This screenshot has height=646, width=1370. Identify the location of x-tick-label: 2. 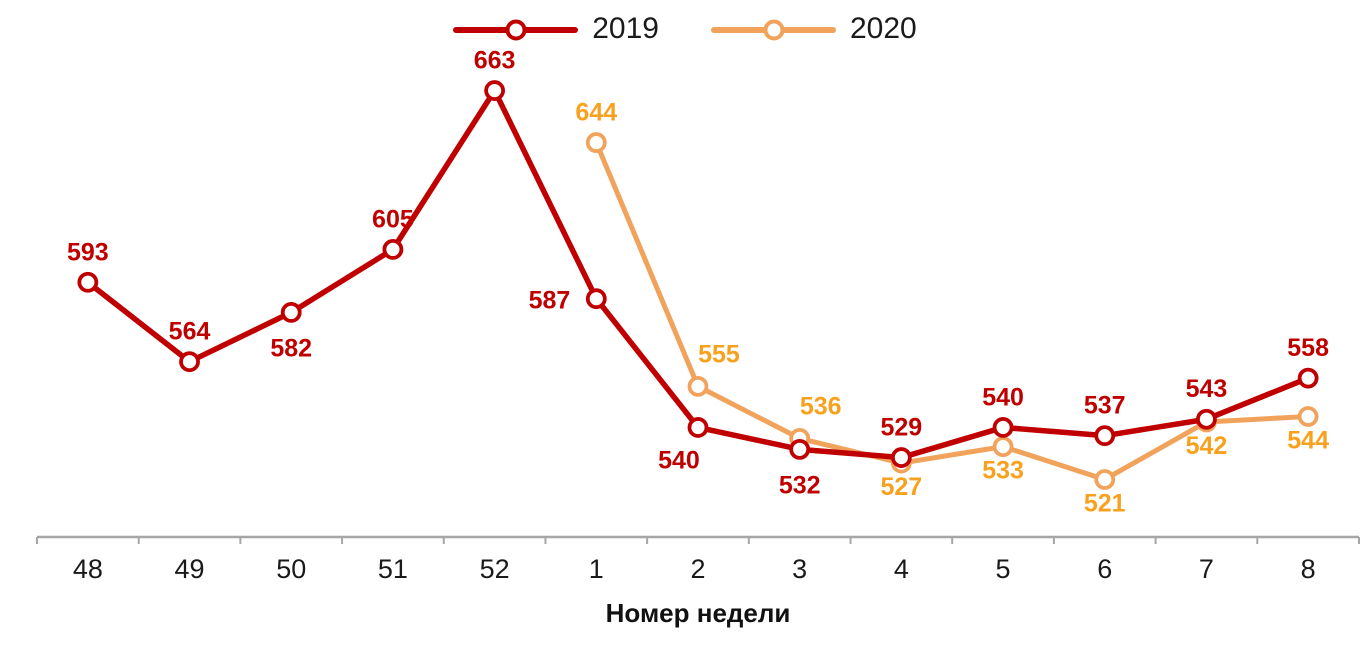
(697, 569).